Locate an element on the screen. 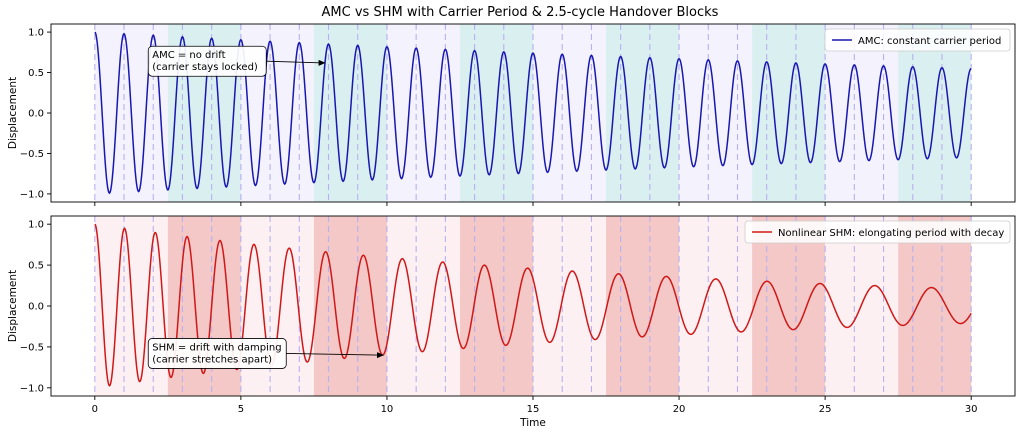 The image size is (1024, 434). x-tick-label: 15 is located at coordinates (533, 409).